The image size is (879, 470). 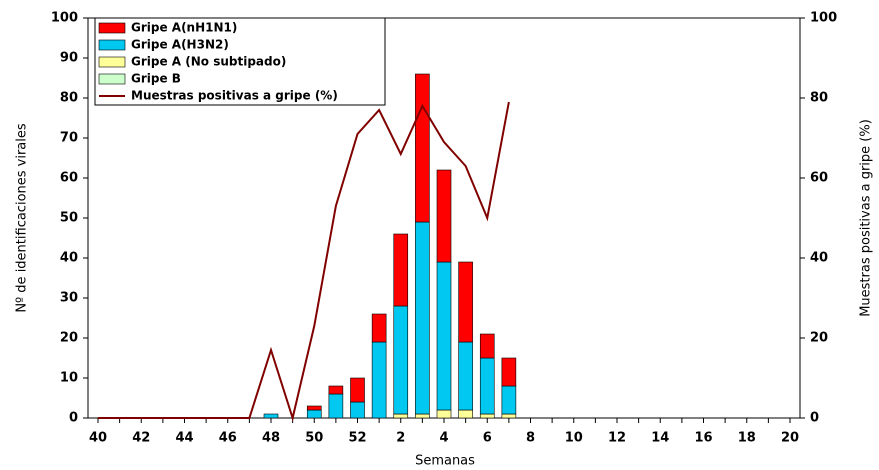 What do you see at coordinates (69, 258) in the screenshot?
I see `y-tick-label: 40` at bounding box center [69, 258].